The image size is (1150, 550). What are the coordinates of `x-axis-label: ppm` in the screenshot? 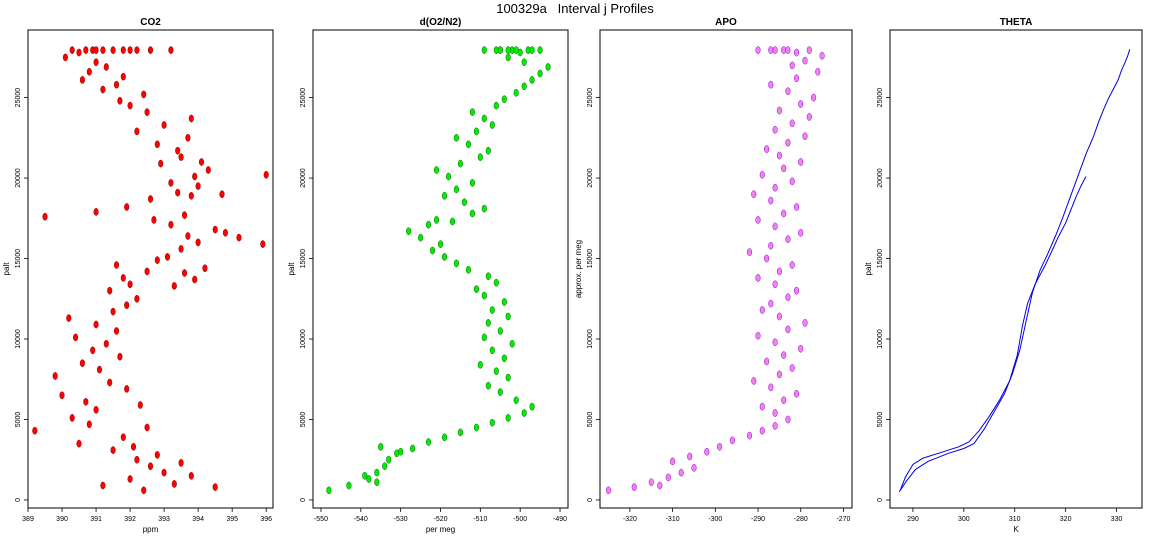 It's located at (151, 529).